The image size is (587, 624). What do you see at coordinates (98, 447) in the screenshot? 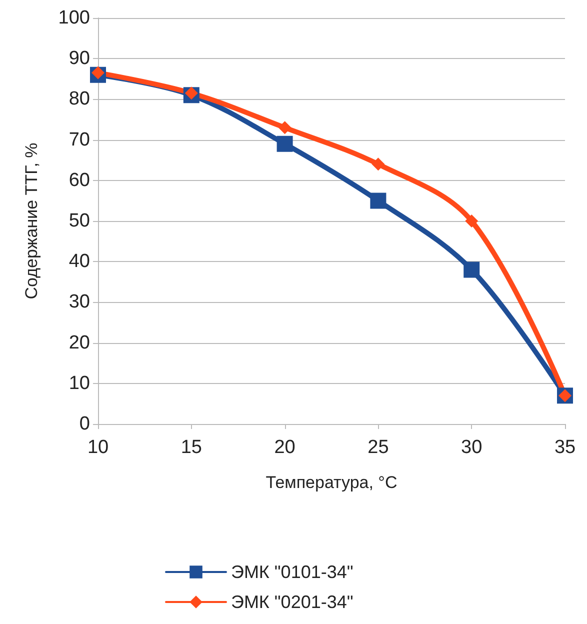
I see `x-tick-label: 10` at bounding box center [98, 447].